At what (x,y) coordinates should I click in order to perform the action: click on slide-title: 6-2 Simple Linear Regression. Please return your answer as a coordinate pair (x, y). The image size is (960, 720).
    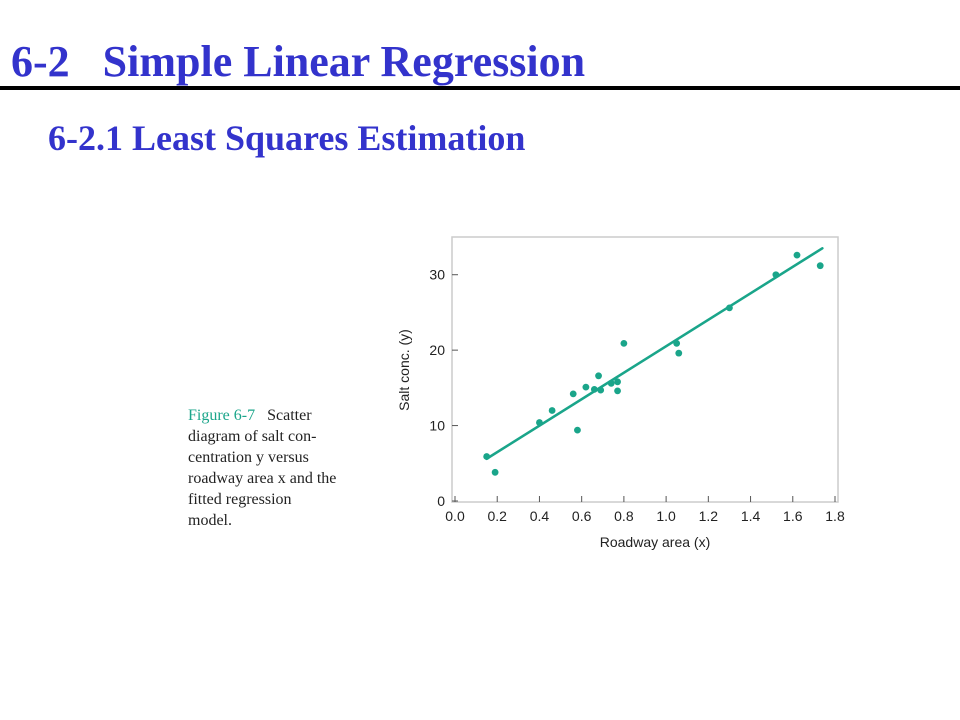
    Looking at the image, I should click on (298, 61).